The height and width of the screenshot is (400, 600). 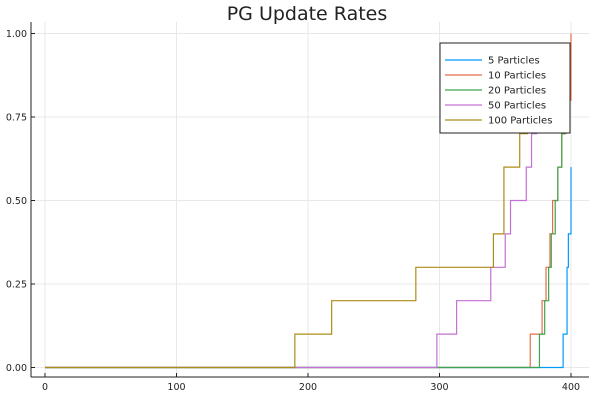 I want to click on y-tick-label: 0.50, so click(x=16, y=201).